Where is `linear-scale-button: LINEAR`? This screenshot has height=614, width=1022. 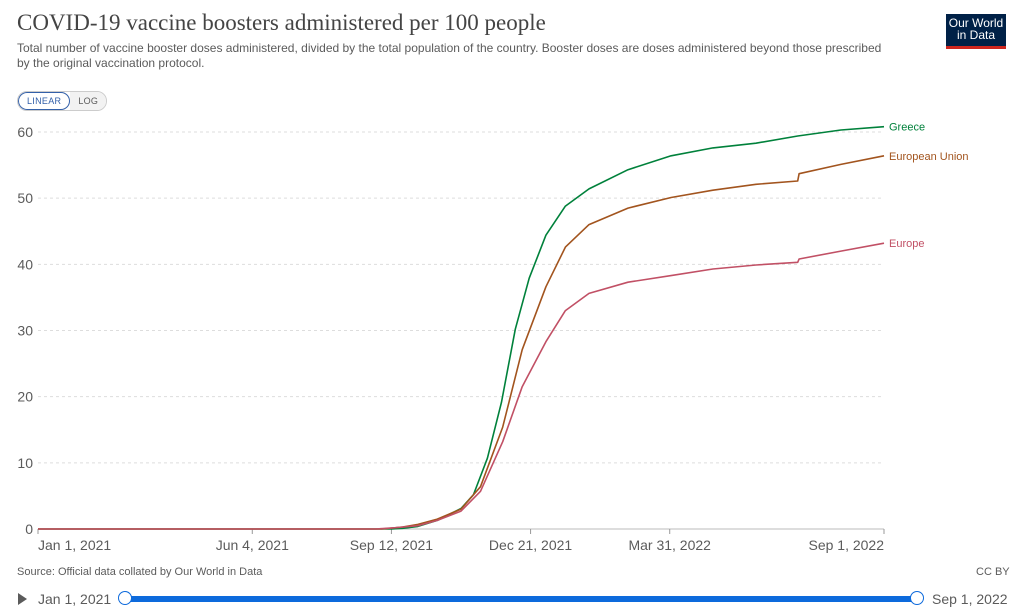
linear-scale-button: LINEAR is located at coordinates (44, 101).